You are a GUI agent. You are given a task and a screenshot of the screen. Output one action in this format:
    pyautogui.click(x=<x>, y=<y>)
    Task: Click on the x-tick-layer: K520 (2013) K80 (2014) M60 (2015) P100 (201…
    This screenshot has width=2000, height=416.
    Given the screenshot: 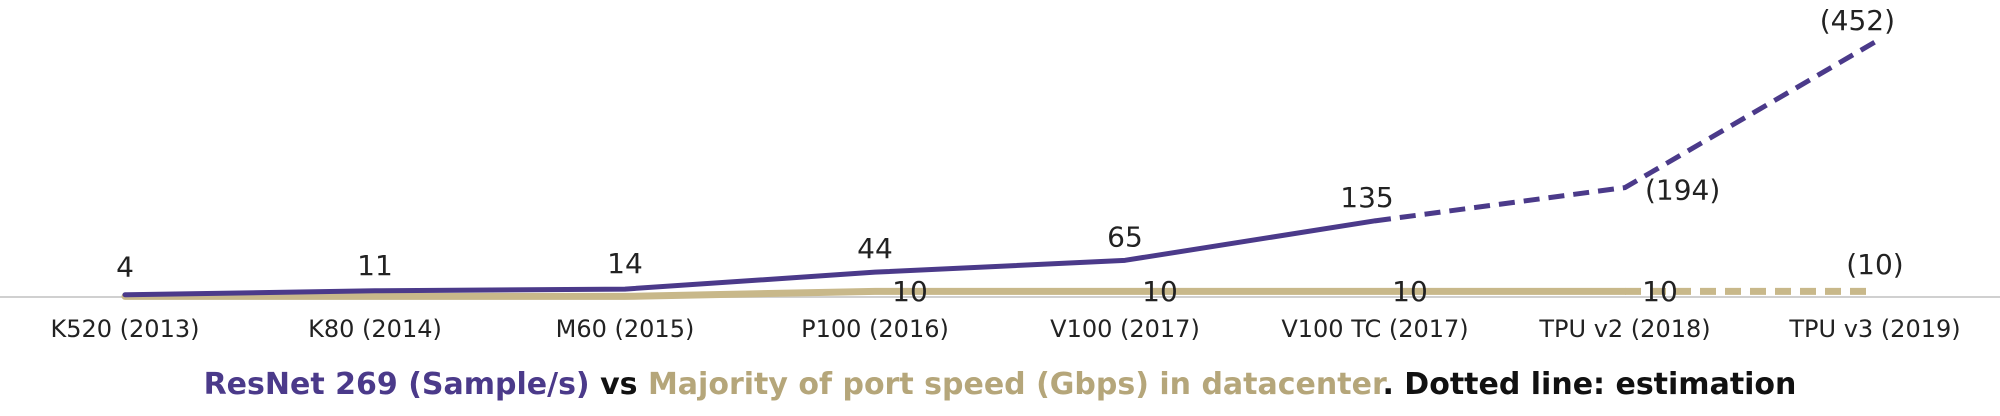 What is the action you would take?
    pyautogui.click(x=1006, y=329)
    